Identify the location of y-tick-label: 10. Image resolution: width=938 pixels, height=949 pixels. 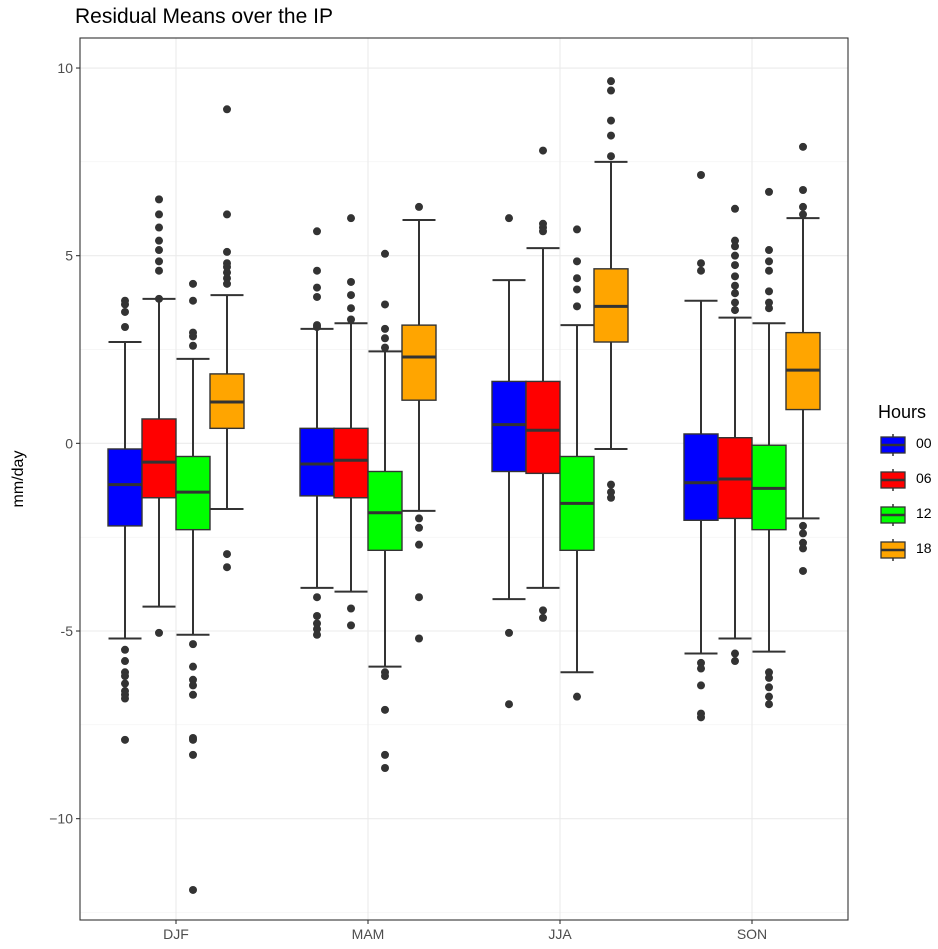
(65, 68).